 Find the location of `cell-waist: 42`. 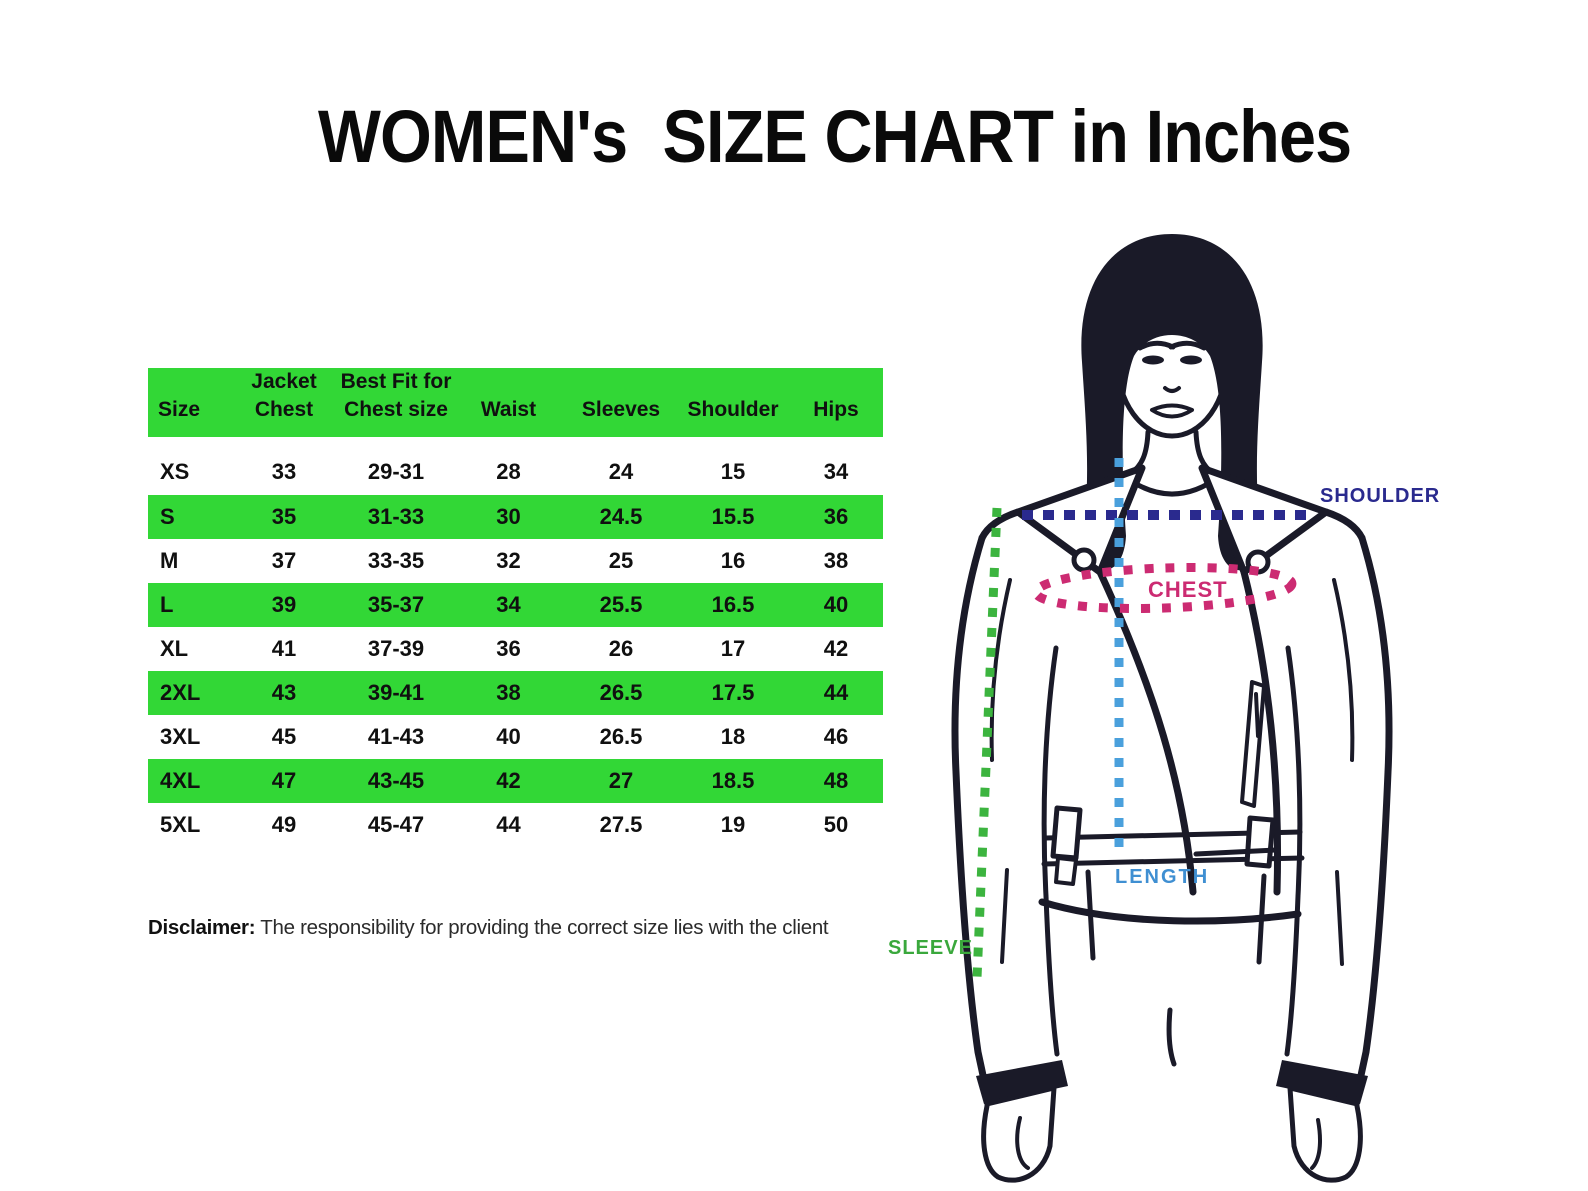

cell-waist: 42 is located at coordinates (508, 780).